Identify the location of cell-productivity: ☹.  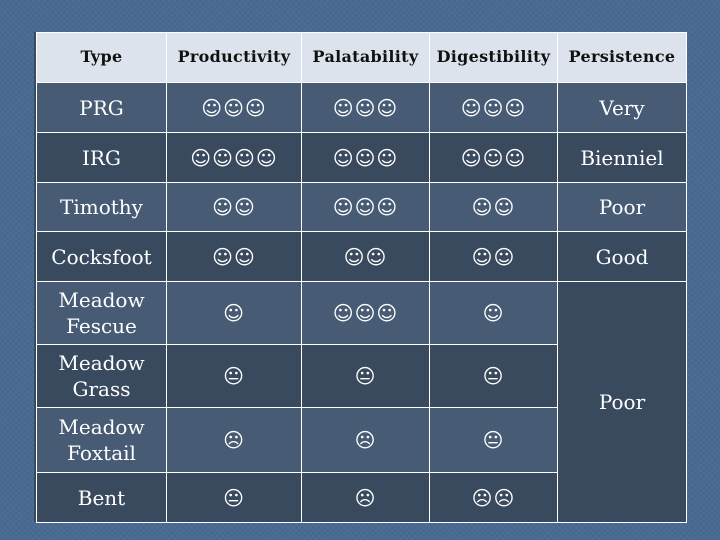
(234, 440).